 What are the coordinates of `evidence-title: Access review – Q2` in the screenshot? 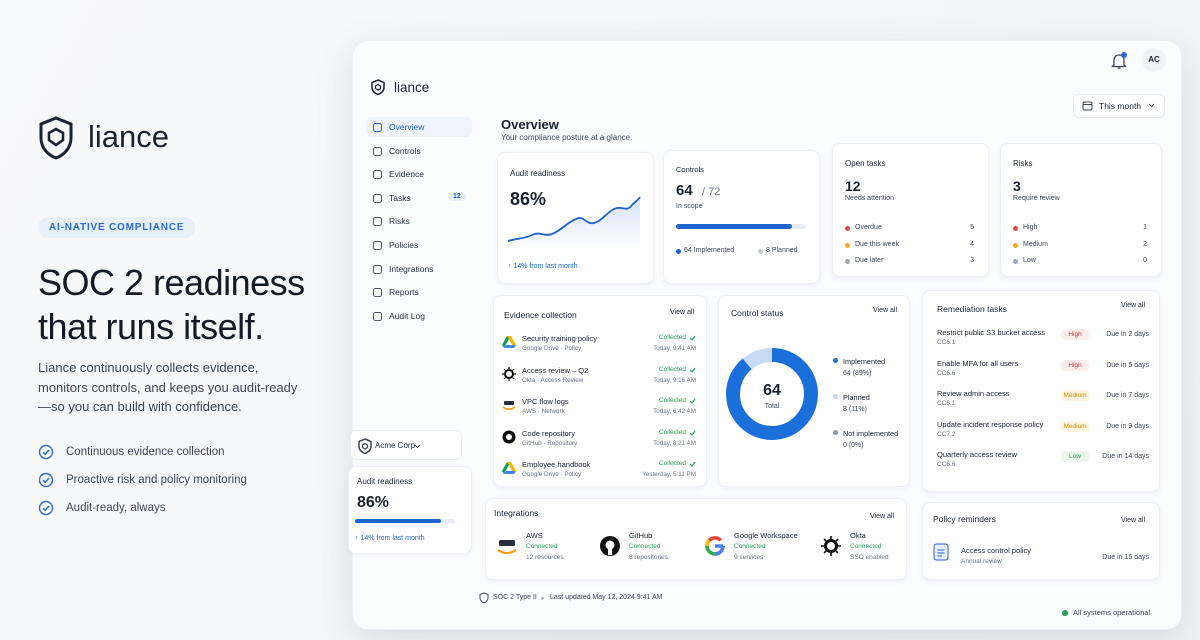 It's located at (555, 370).